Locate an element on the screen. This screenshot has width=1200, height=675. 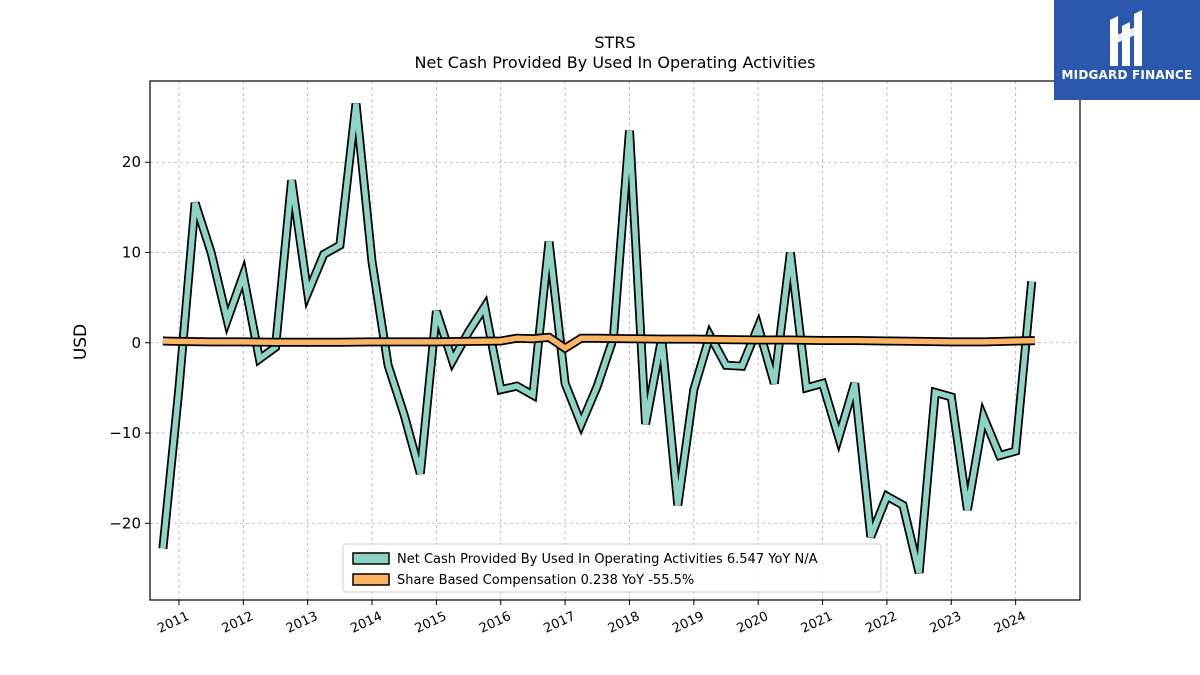
x-tick-label: 2019 is located at coordinates (688, 623).